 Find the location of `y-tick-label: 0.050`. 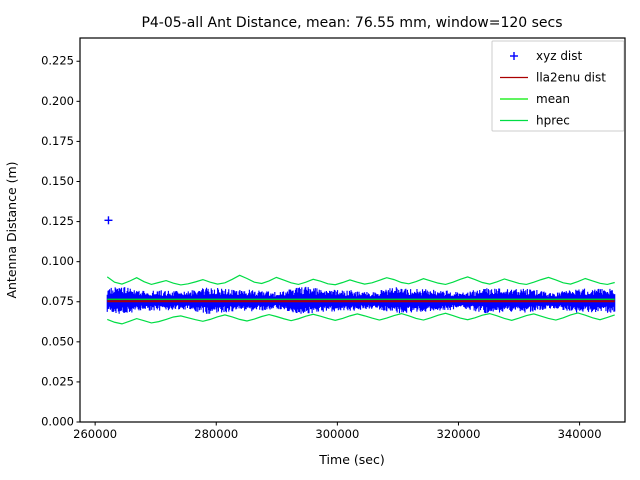

y-tick-label: 0.050 is located at coordinates (57, 341).